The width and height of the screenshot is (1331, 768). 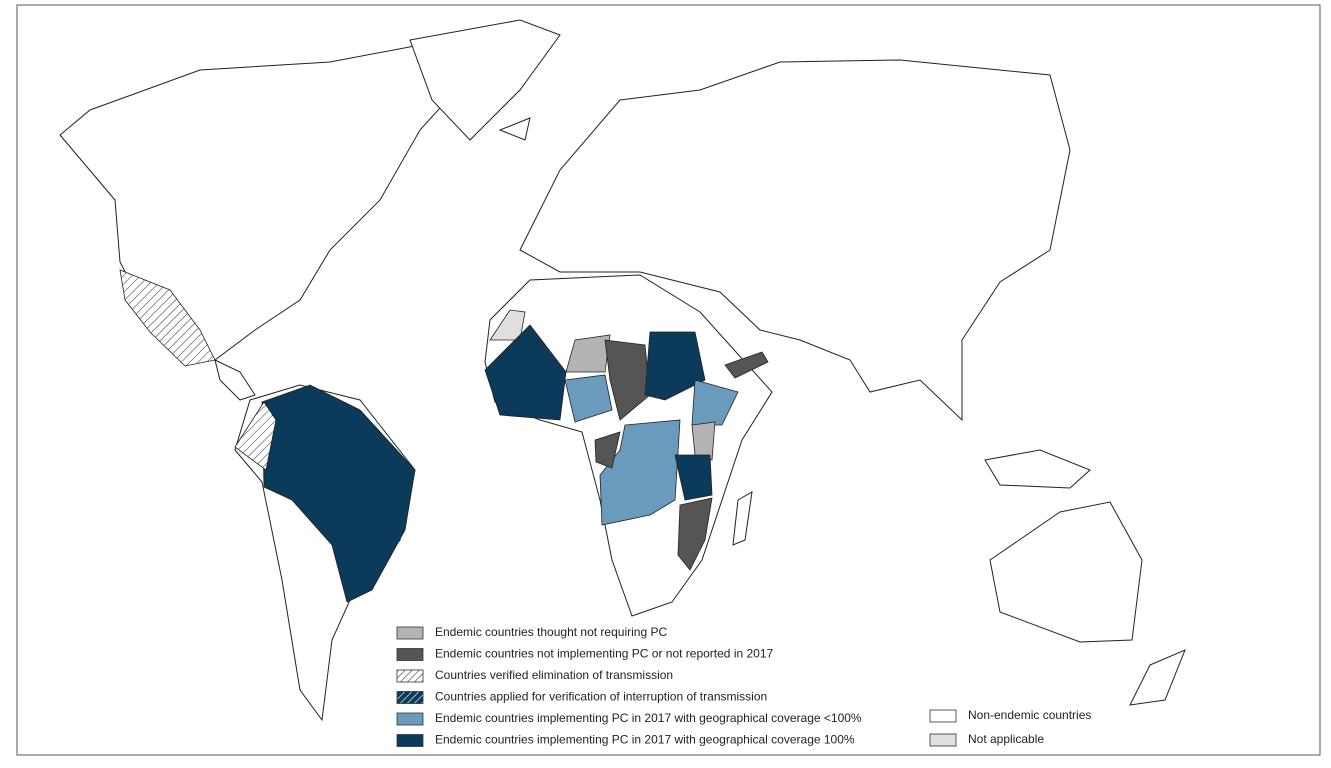 I want to click on legend-label: Not applicable, so click(x=1006, y=739).